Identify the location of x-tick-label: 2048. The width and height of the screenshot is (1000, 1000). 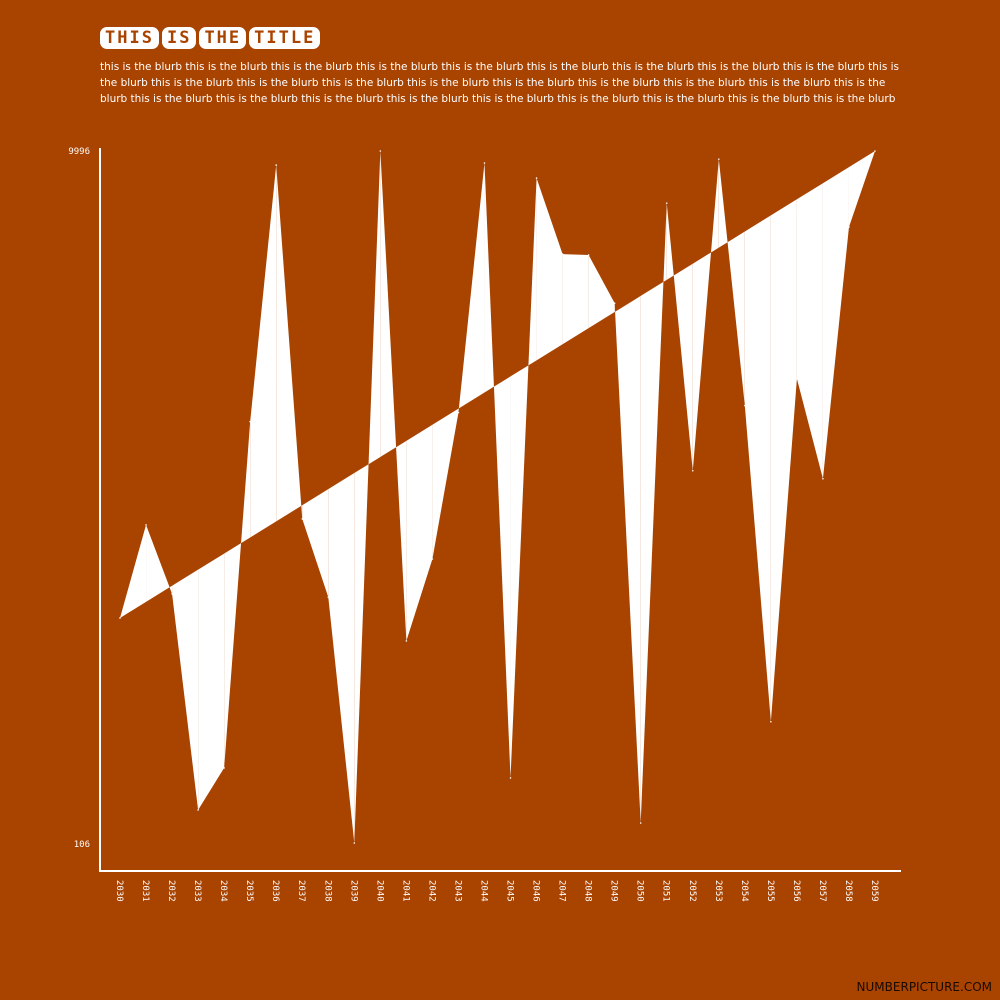
(588, 891).